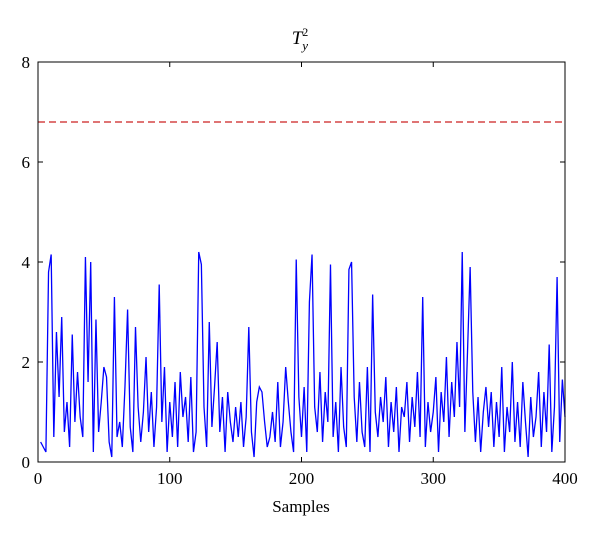 Image resolution: width=600 pixels, height=540 pixels. Describe the element at coordinates (301, 506) in the screenshot. I see `x-axis-label: Samples` at that location.